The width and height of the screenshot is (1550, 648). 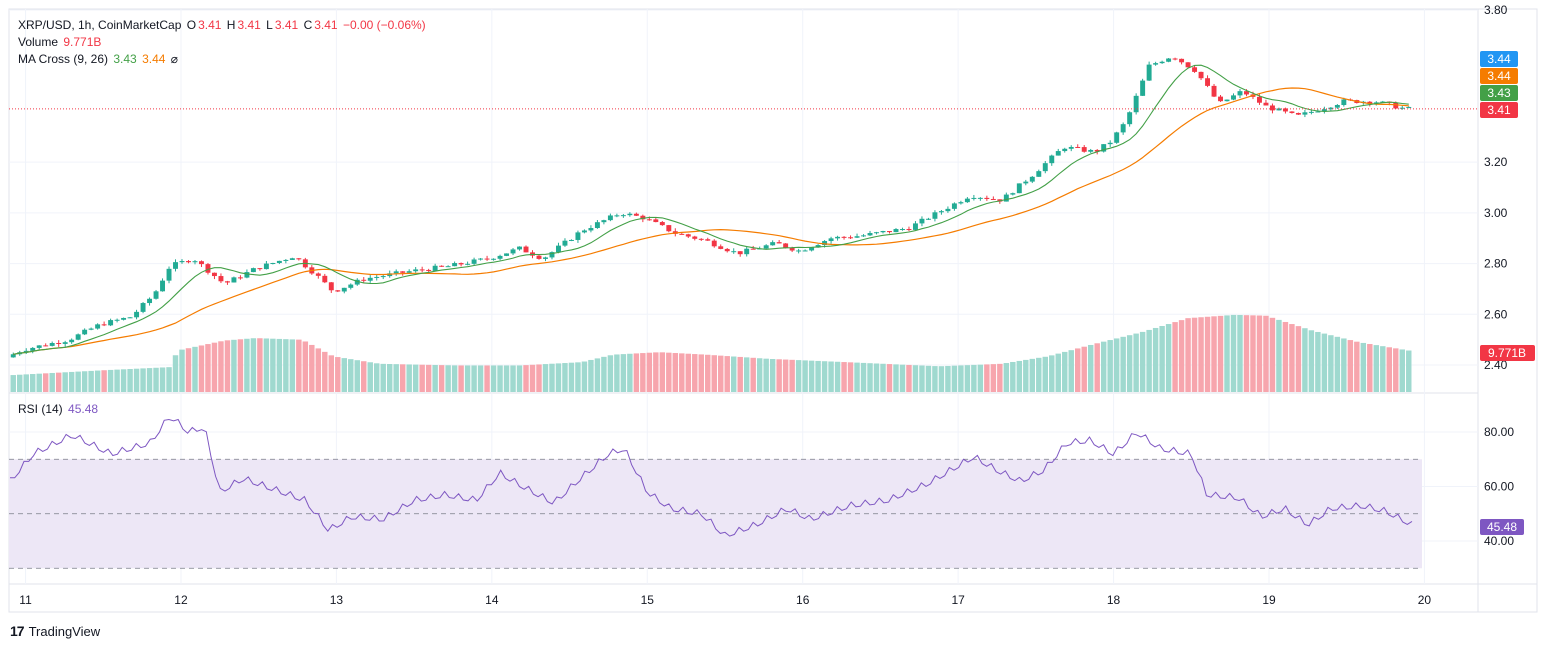 I want to click on volume-badge, so click(x=1507, y=353).